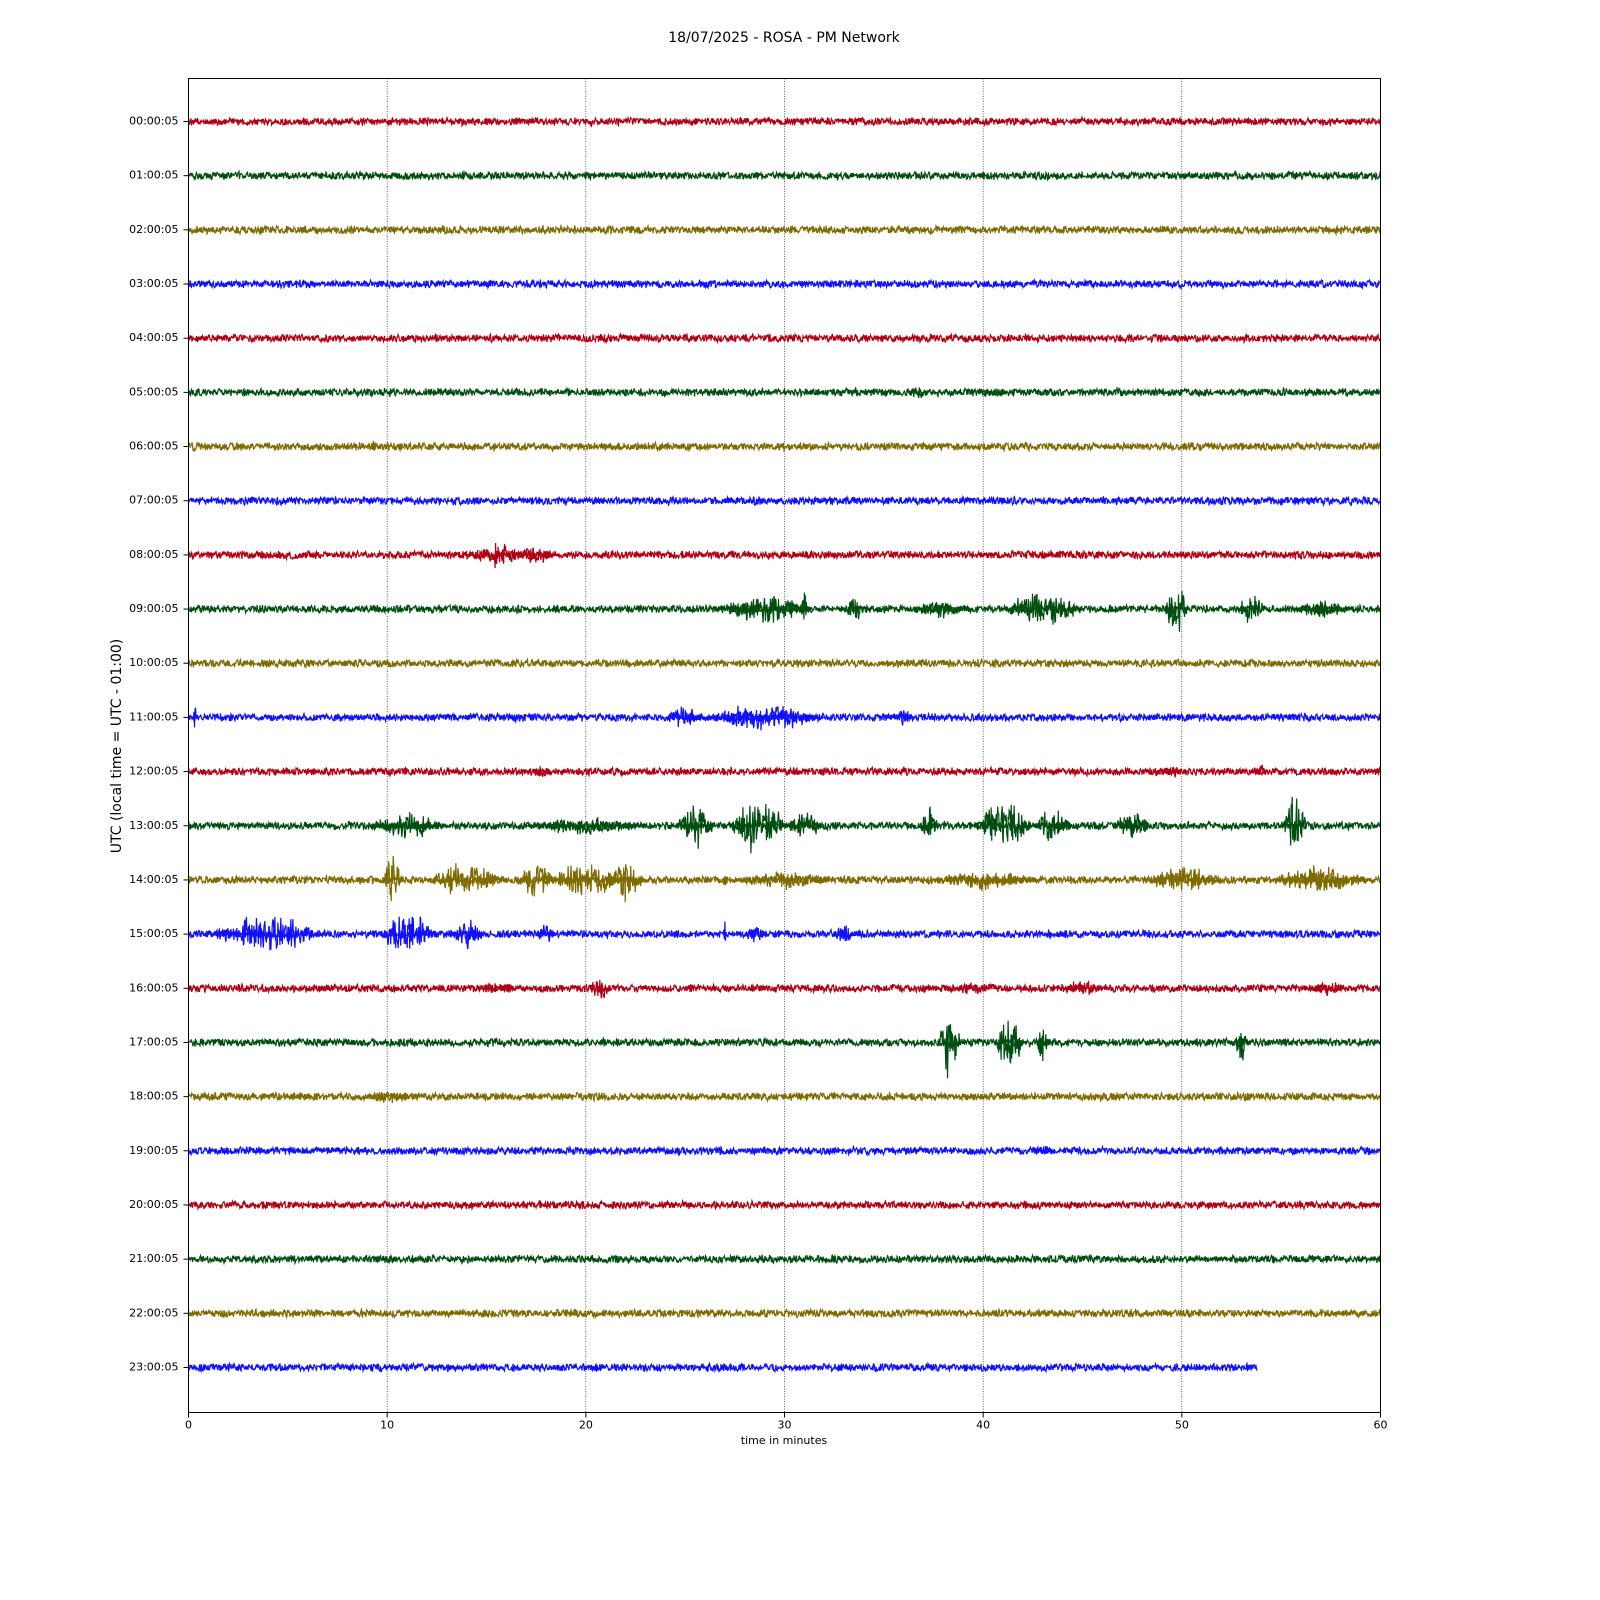 This screenshot has height=1600, width=1600. Describe the element at coordinates (153, 446) in the screenshot. I see `y-tick-label: 06:00:05` at that location.